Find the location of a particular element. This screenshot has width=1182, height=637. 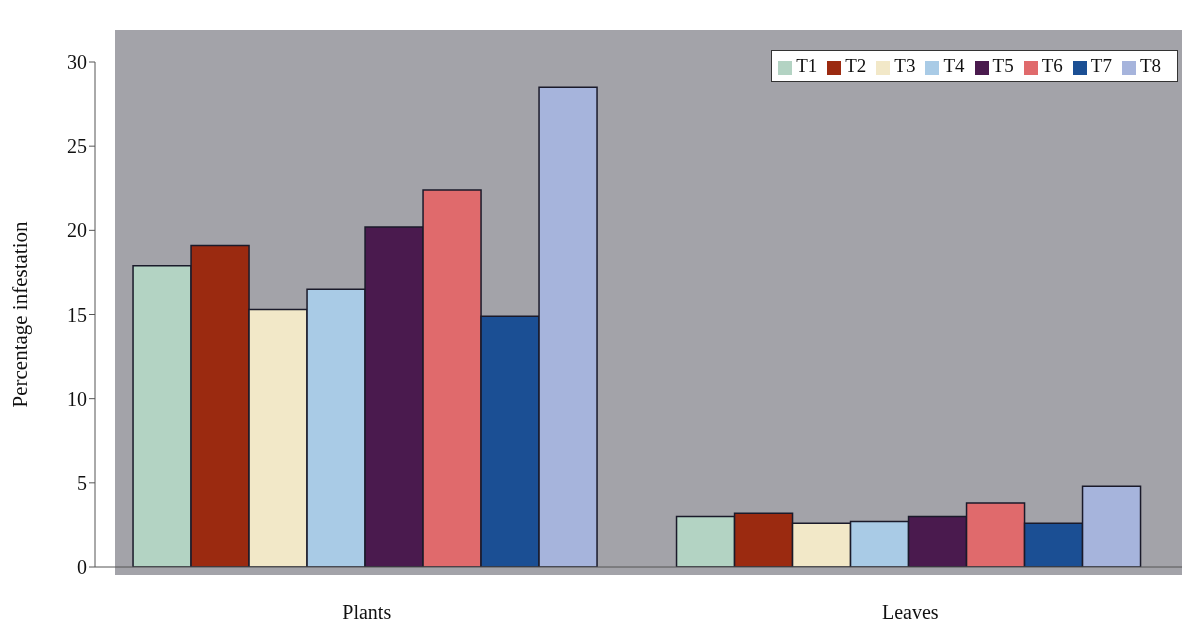

y-tick-label: 5 is located at coordinates (82, 482).